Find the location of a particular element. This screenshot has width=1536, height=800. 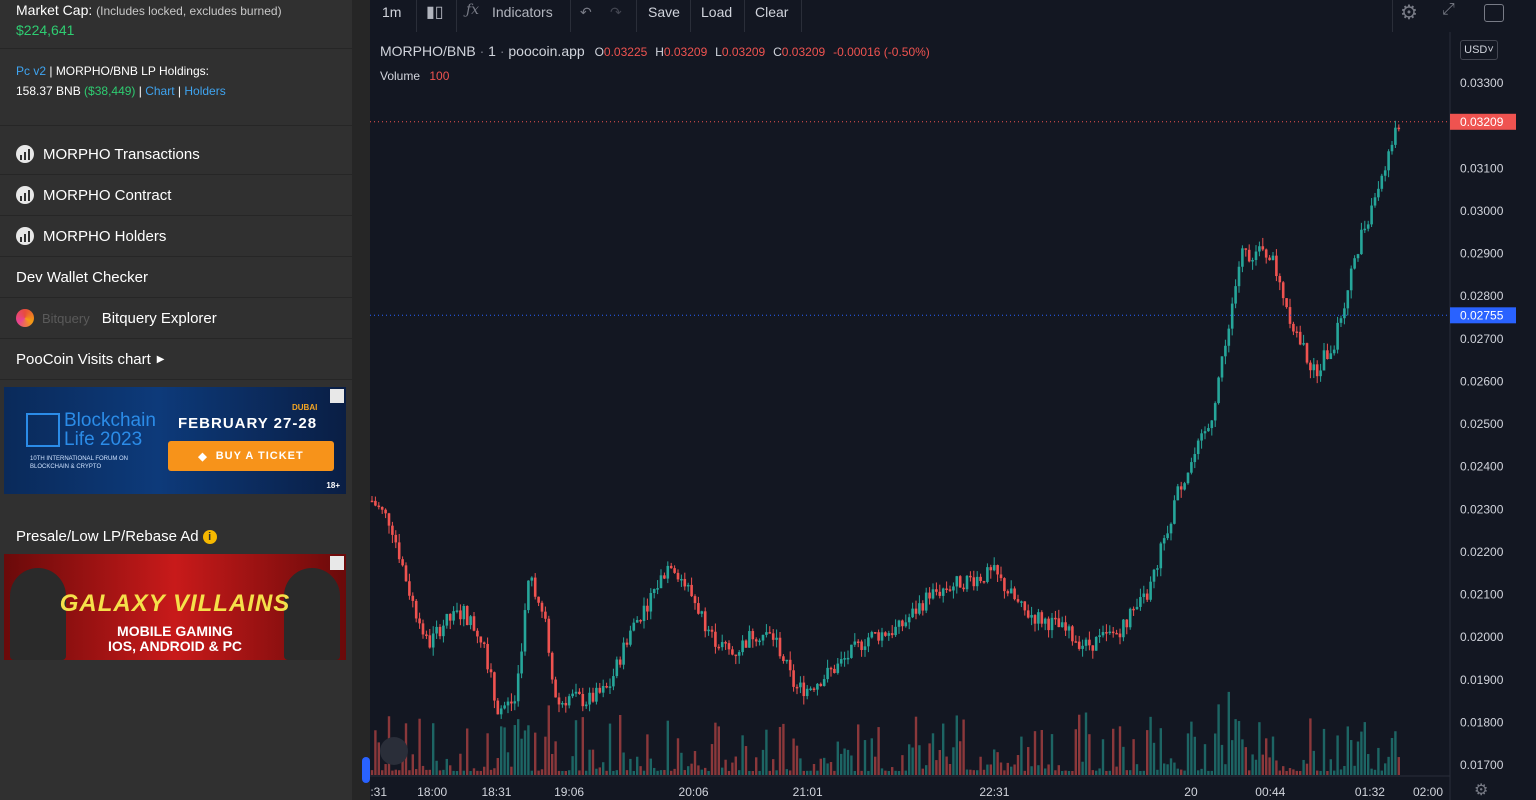

buy-ticket-button: ◆ BUY A TICKET is located at coordinates (251, 456).